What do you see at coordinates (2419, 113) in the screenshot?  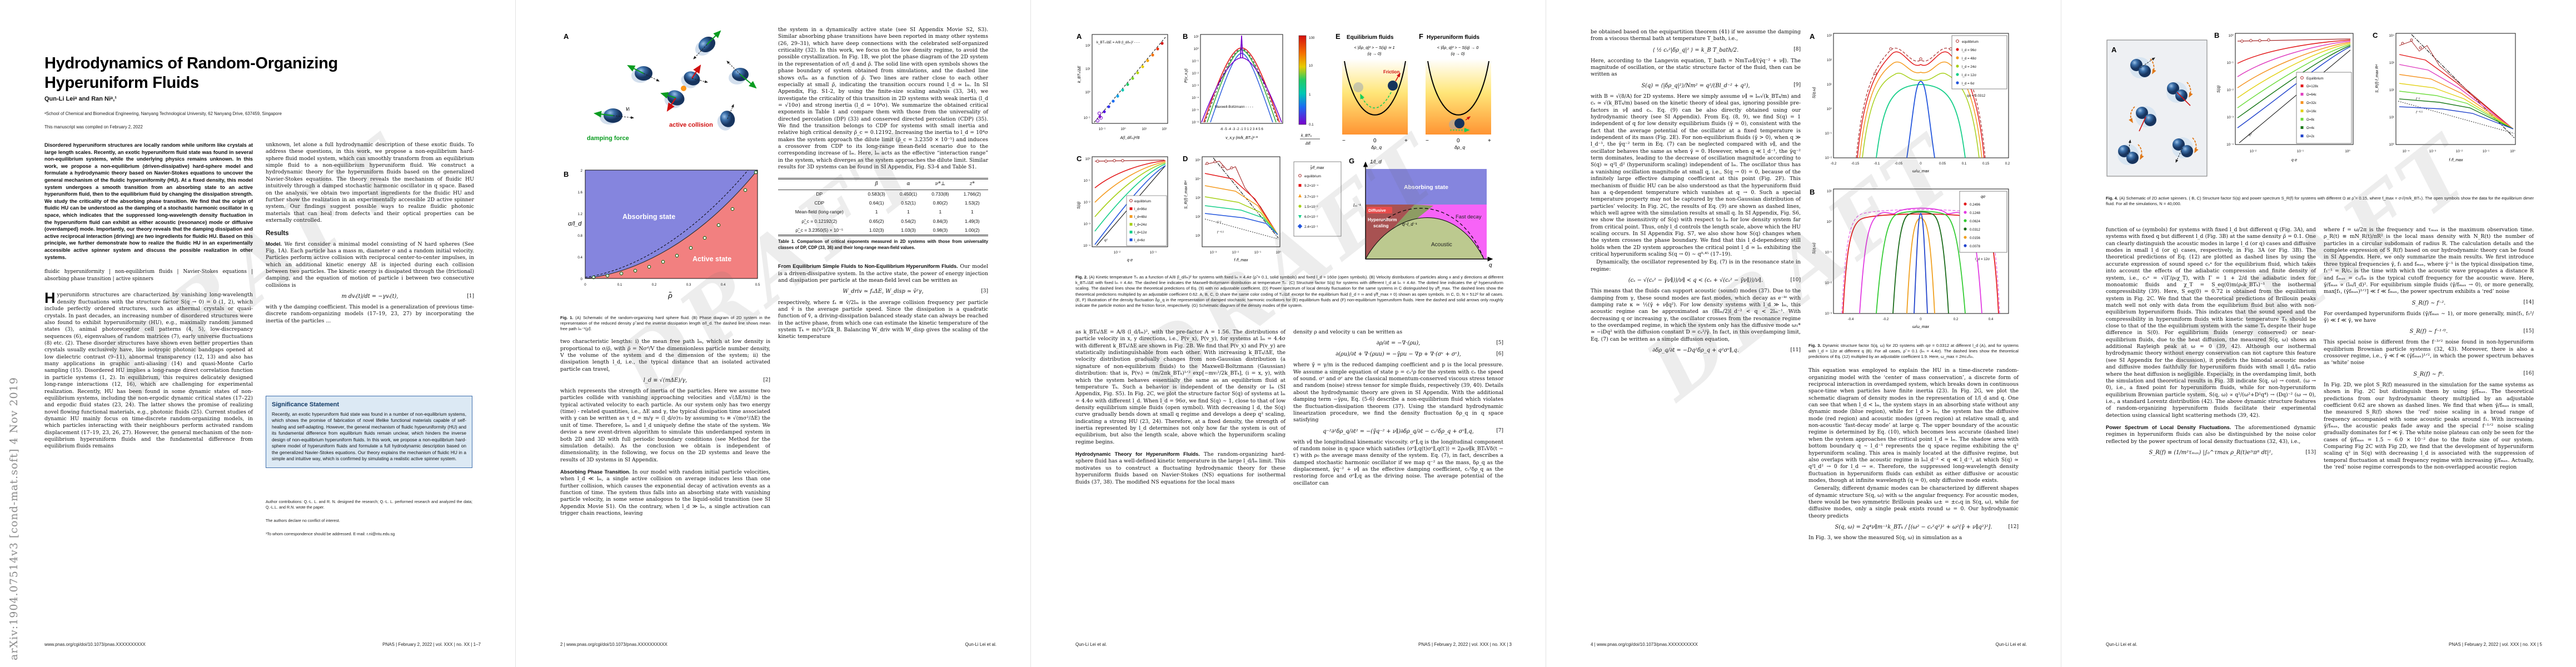 I see `f05-label: f⁻⁰·⁵` at bounding box center [2419, 113].